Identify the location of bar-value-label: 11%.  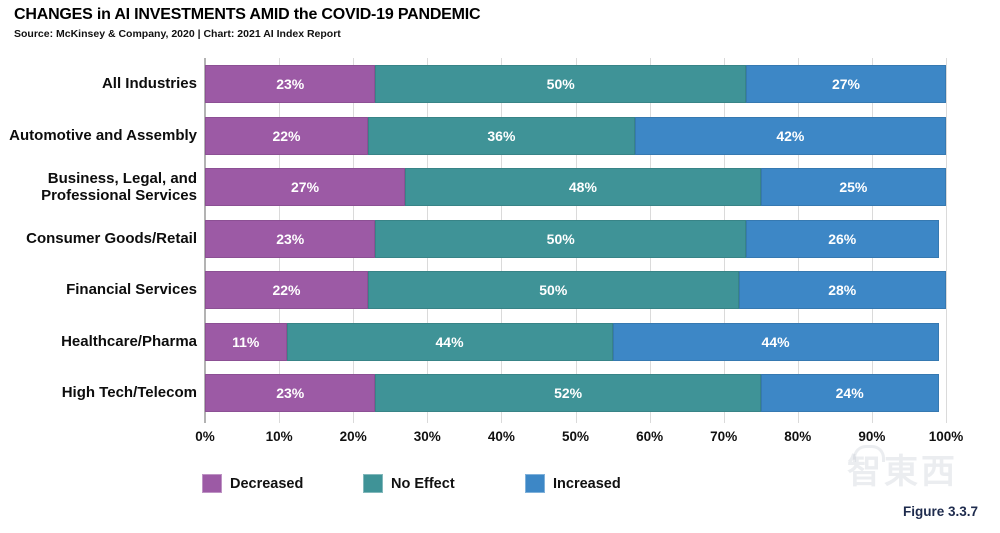
(246, 341).